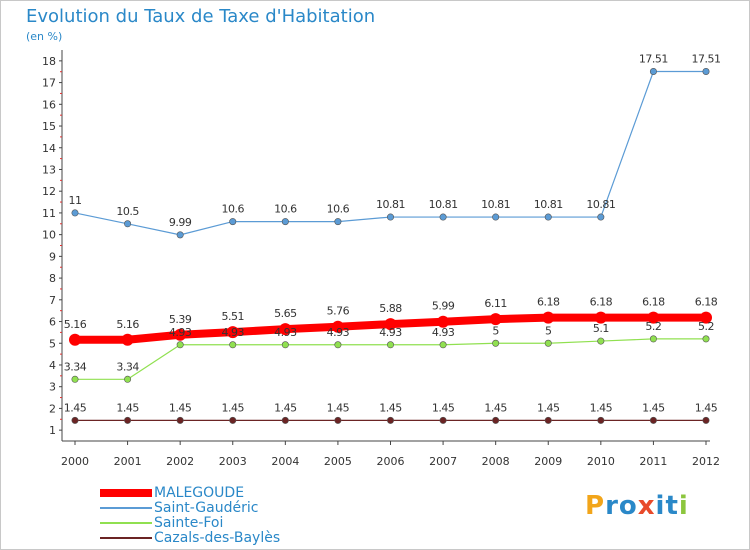 The image size is (750, 550). What do you see at coordinates (44, 36) in the screenshot?
I see `chart-subtitle: (en %)` at bounding box center [44, 36].